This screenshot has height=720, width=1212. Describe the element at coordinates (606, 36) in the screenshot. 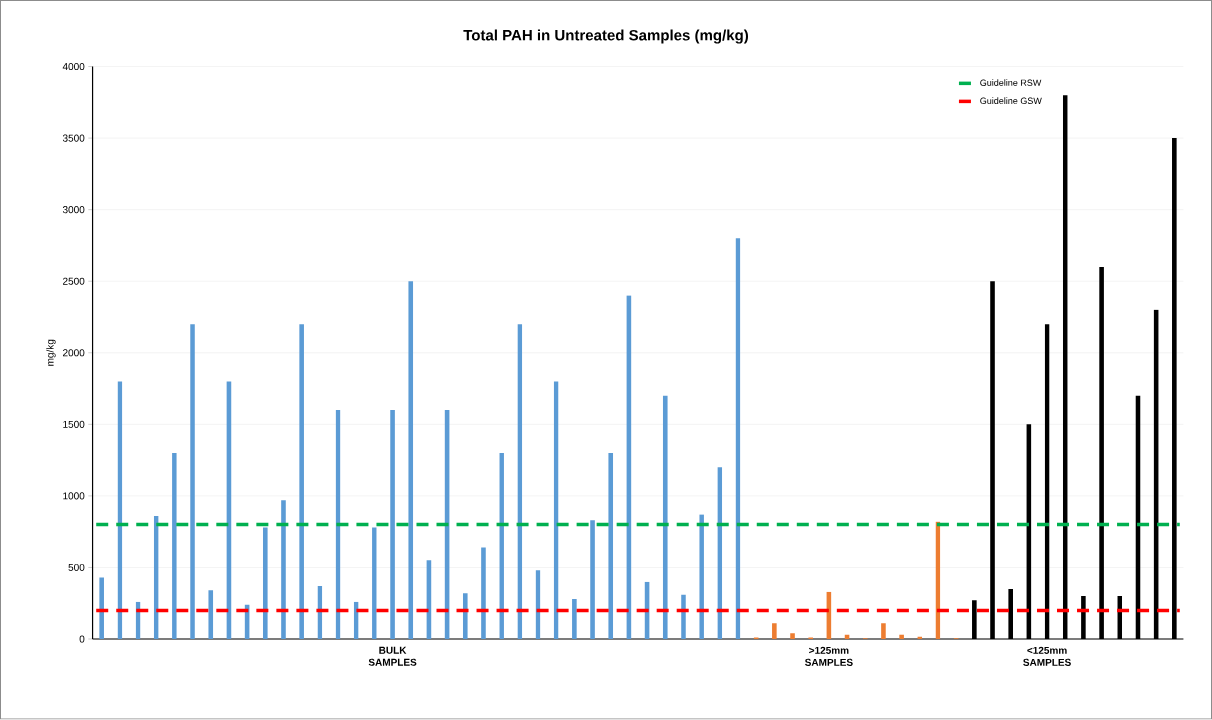

I see `chart-title: Total PAH in Untreated Samples (mg/kg)` at that location.